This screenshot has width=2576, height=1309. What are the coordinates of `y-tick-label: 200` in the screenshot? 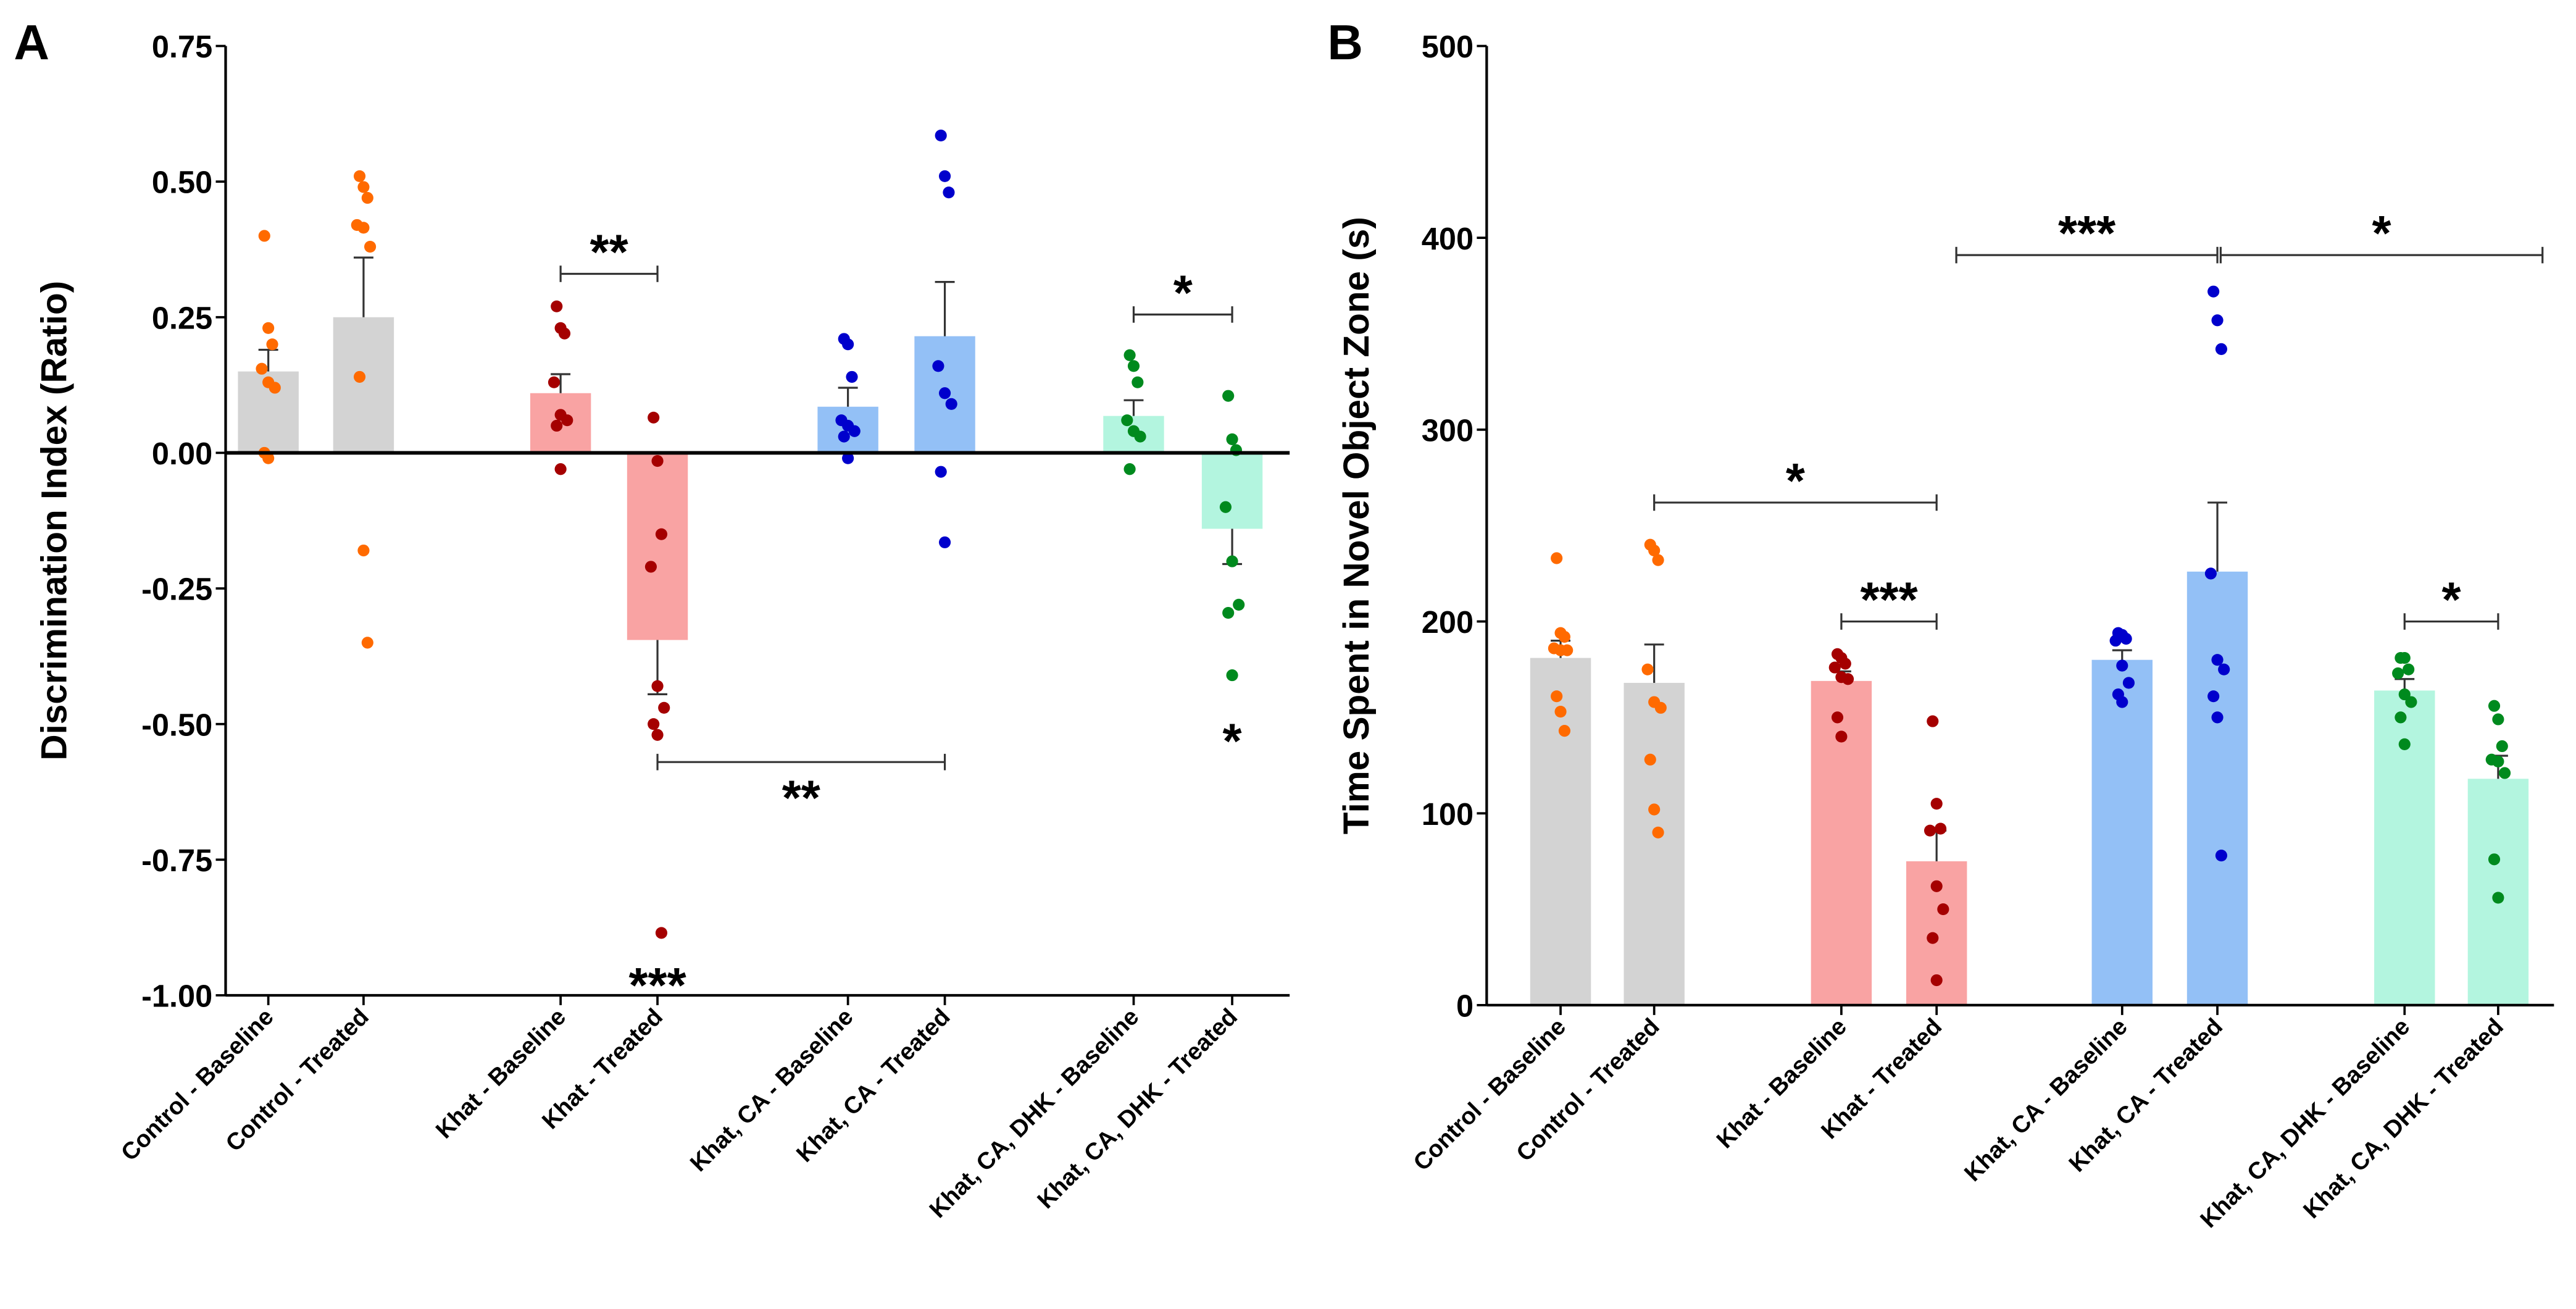 It's located at (1448, 622).